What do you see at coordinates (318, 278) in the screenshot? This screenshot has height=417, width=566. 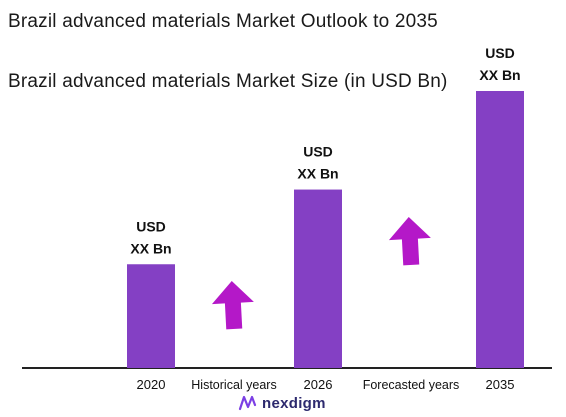 I see `bar-2026` at bounding box center [318, 278].